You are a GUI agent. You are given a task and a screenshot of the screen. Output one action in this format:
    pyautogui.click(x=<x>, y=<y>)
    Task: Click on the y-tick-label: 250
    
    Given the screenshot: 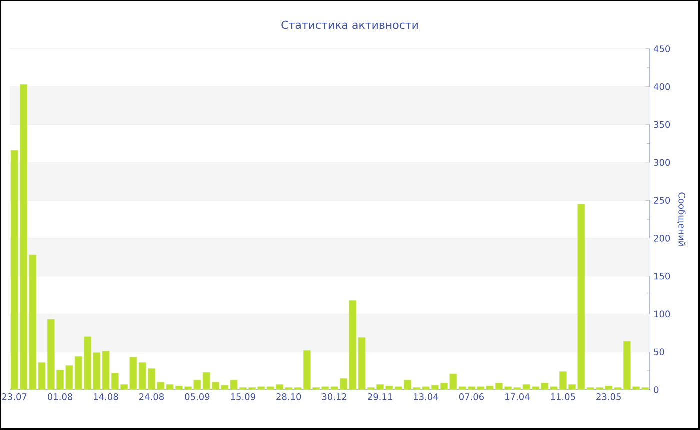 What is the action you would take?
    pyautogui.click(x=662, y=200)
    